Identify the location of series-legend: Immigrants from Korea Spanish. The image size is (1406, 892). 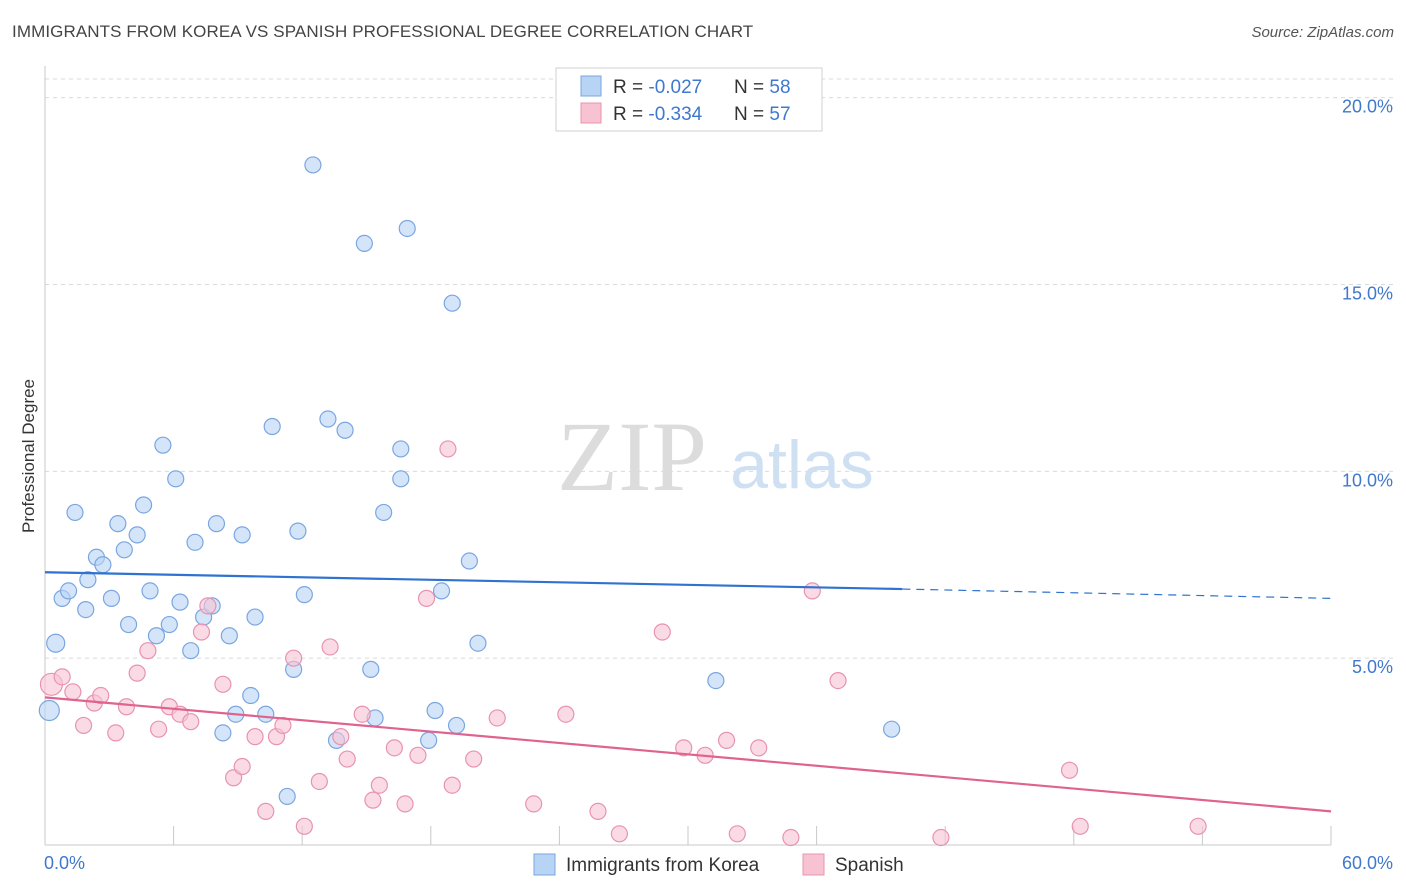
(718, 864).